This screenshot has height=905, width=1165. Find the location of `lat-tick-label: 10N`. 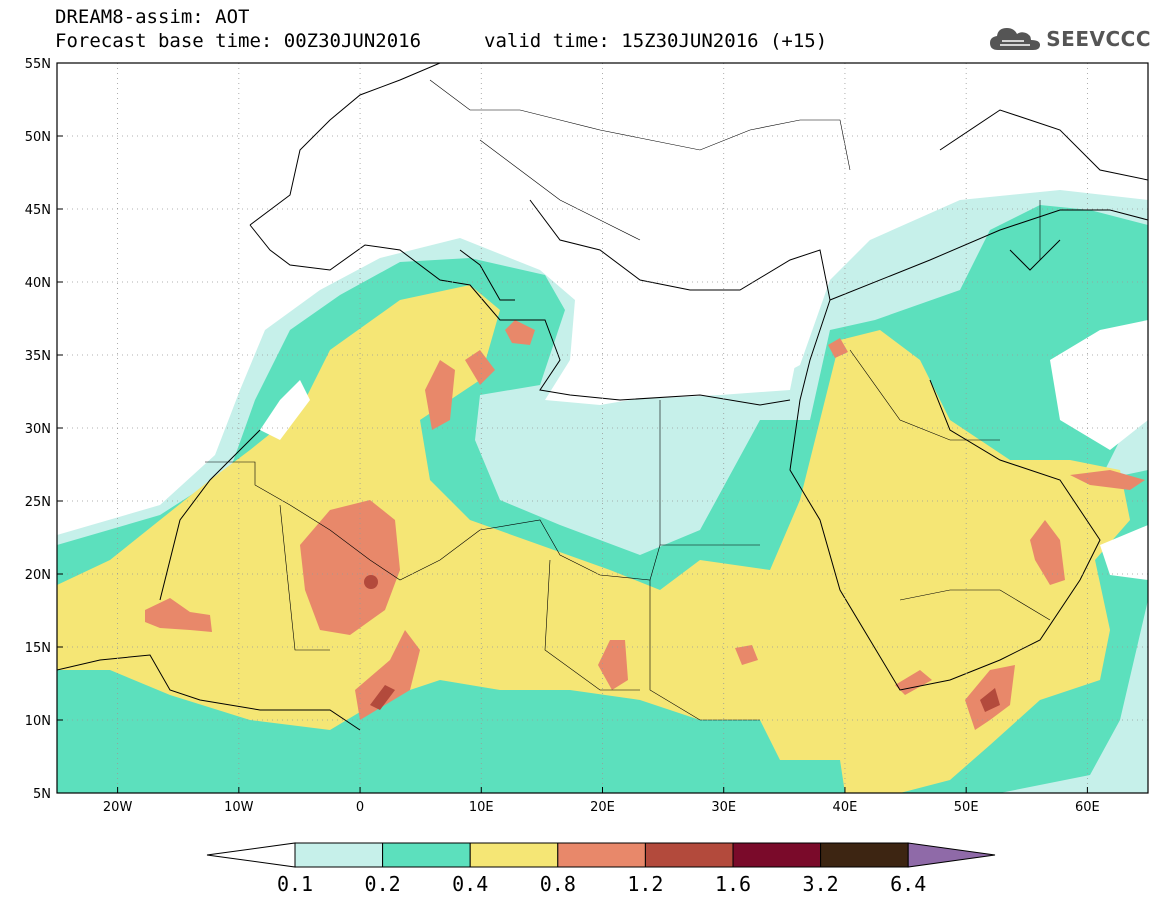

lat-tick-label: 10N is located at coordinates (38, 721).